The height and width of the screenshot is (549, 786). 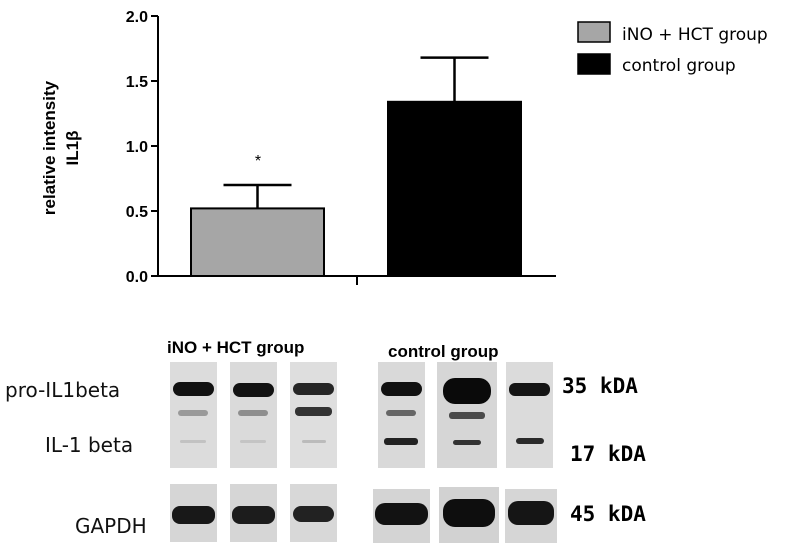 What do you see at coordinates (137, 277) in the screenshot?
I see `y-tick-label: 0.0` at bounding box center [137, 277].